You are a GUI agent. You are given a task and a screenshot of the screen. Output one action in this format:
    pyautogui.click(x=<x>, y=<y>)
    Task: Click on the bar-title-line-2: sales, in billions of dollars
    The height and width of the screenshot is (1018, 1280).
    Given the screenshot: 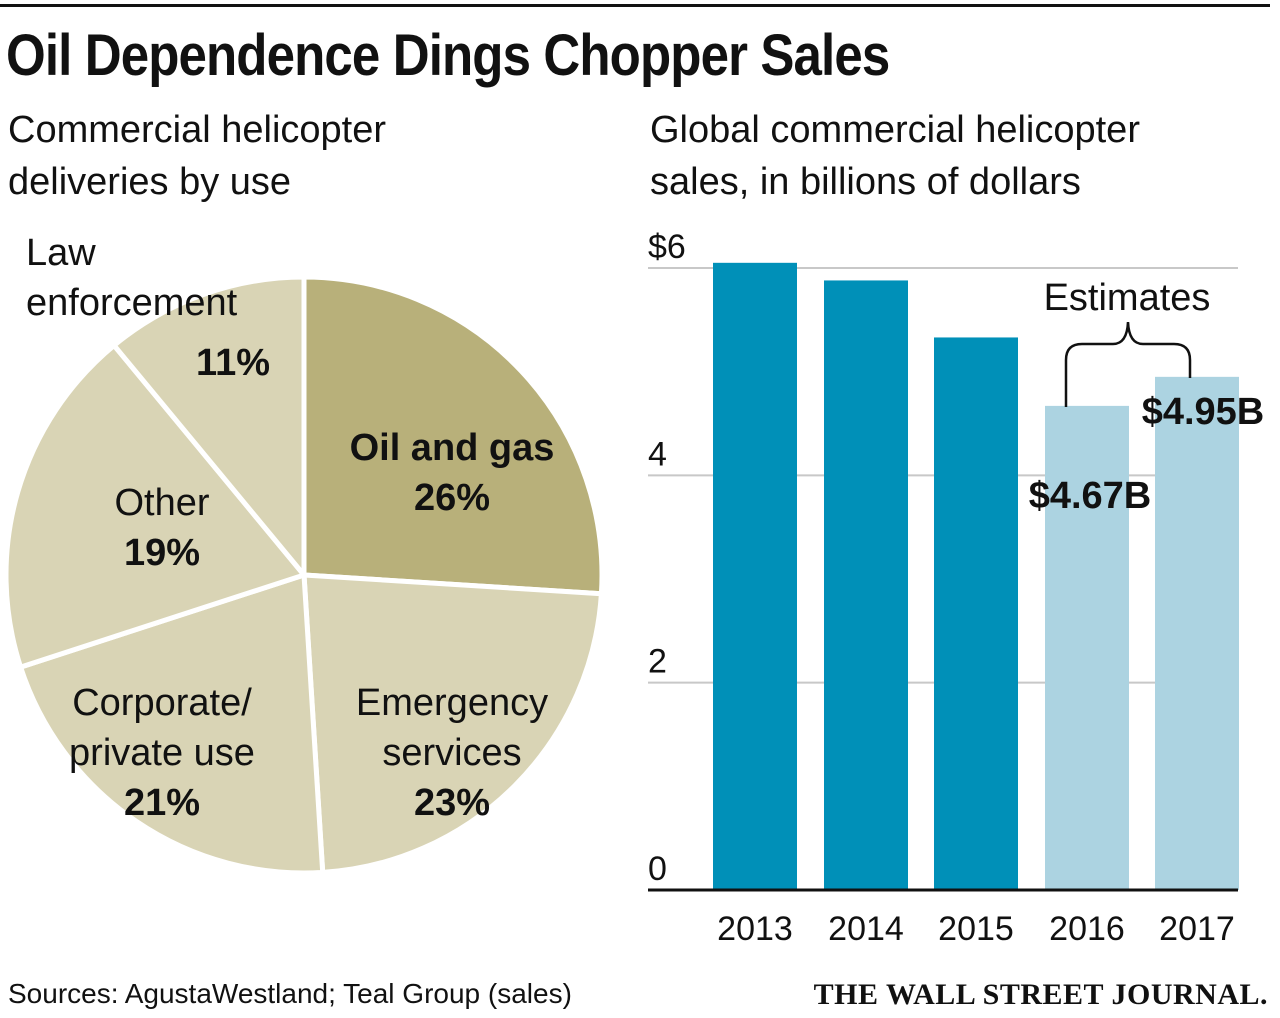 What is the action you would take?
    pyautogui.click(x=865, y=182)
    